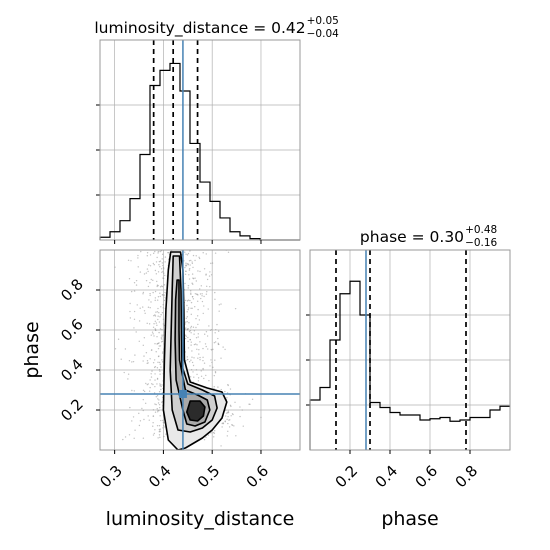  I want to click on phase-histogram-line, so click(409, 365).